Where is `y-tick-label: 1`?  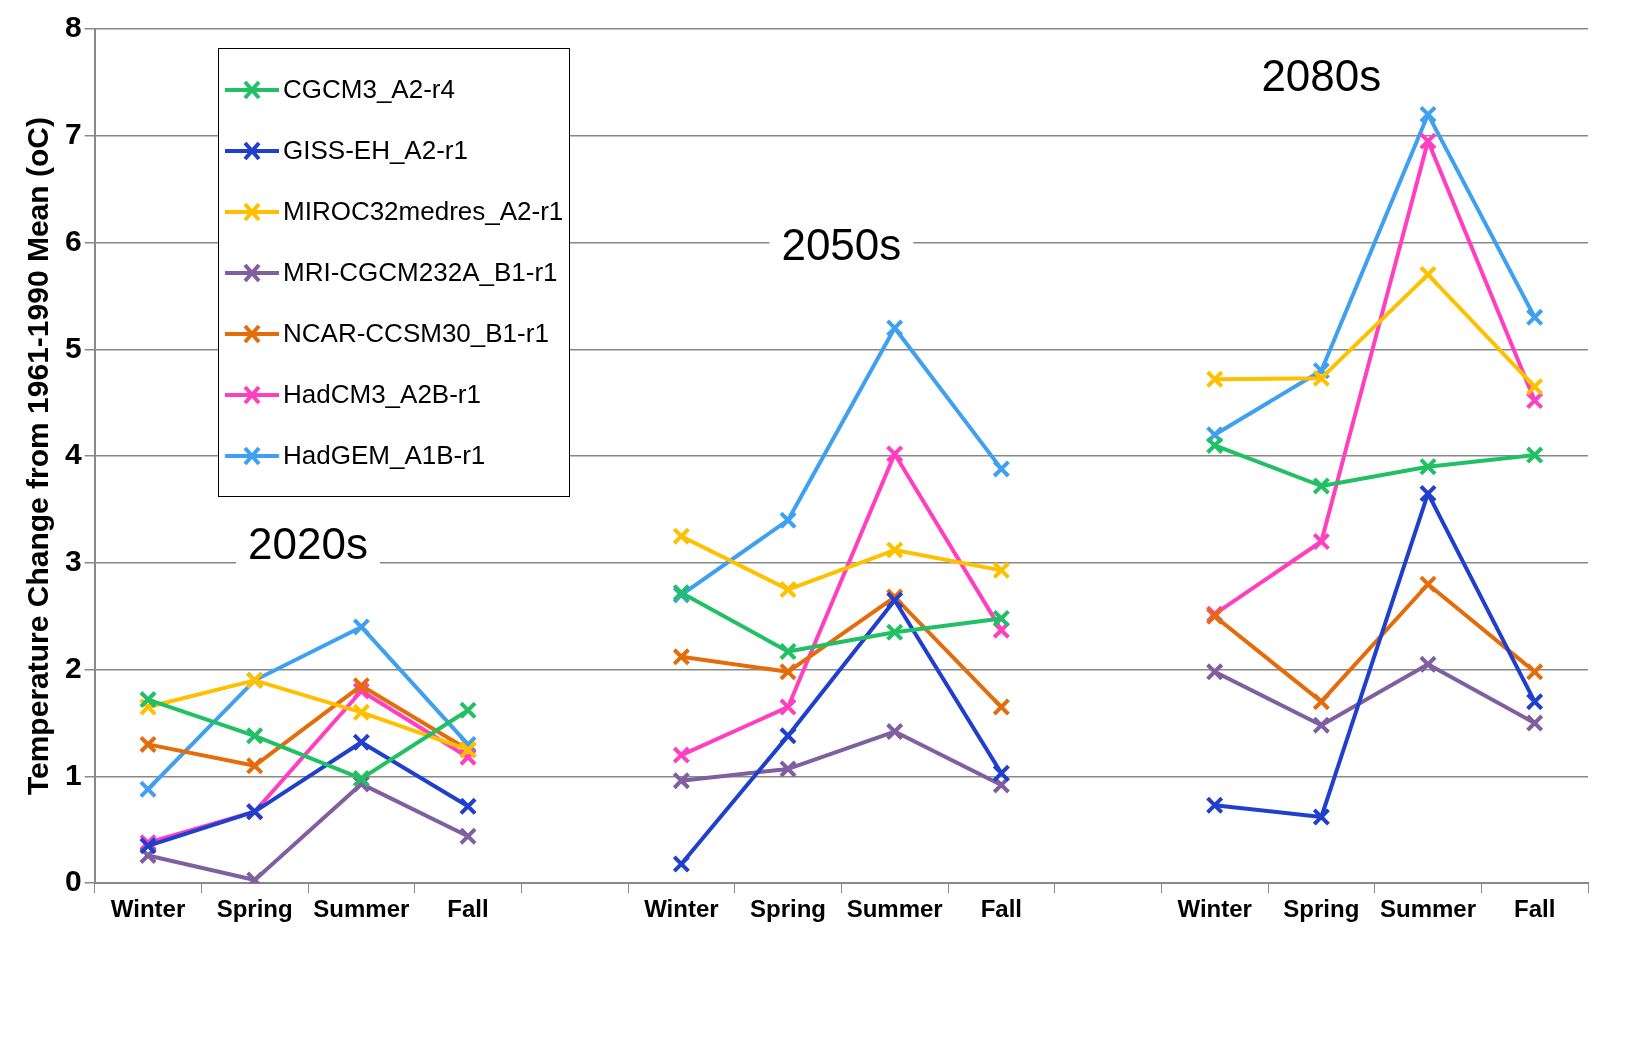 y-tick-label: 1 is located at coordinates (73, 774).